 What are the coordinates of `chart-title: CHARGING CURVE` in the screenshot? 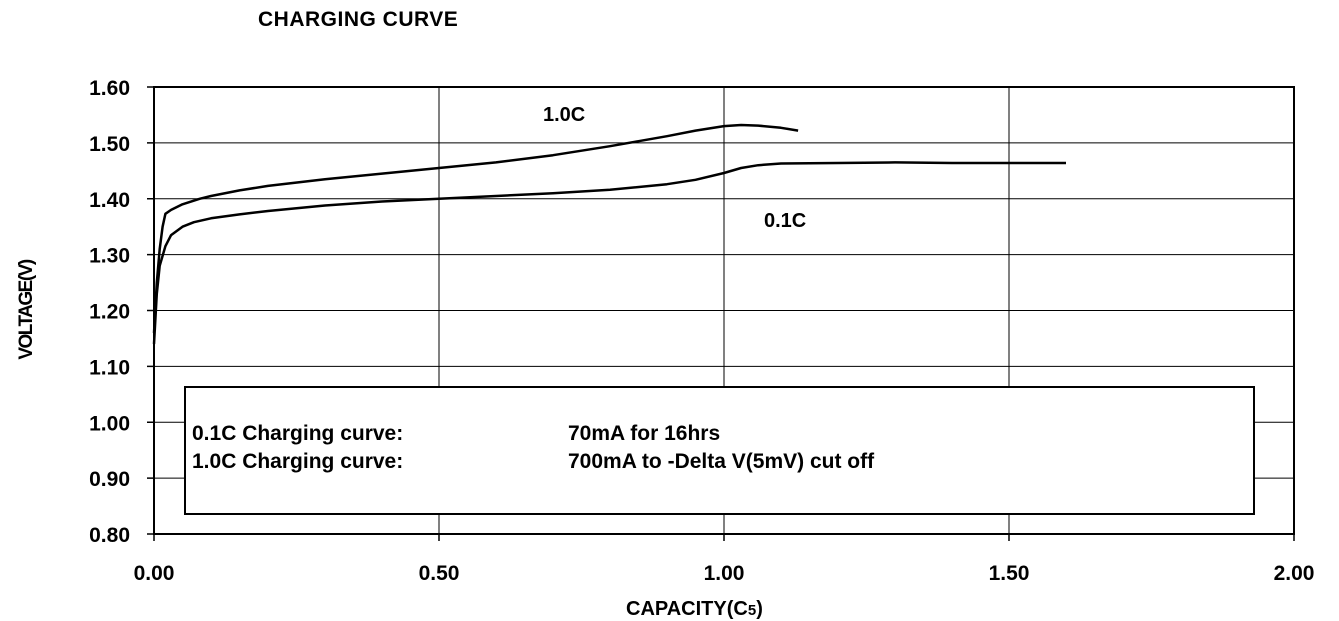 It's located at (358, 19).